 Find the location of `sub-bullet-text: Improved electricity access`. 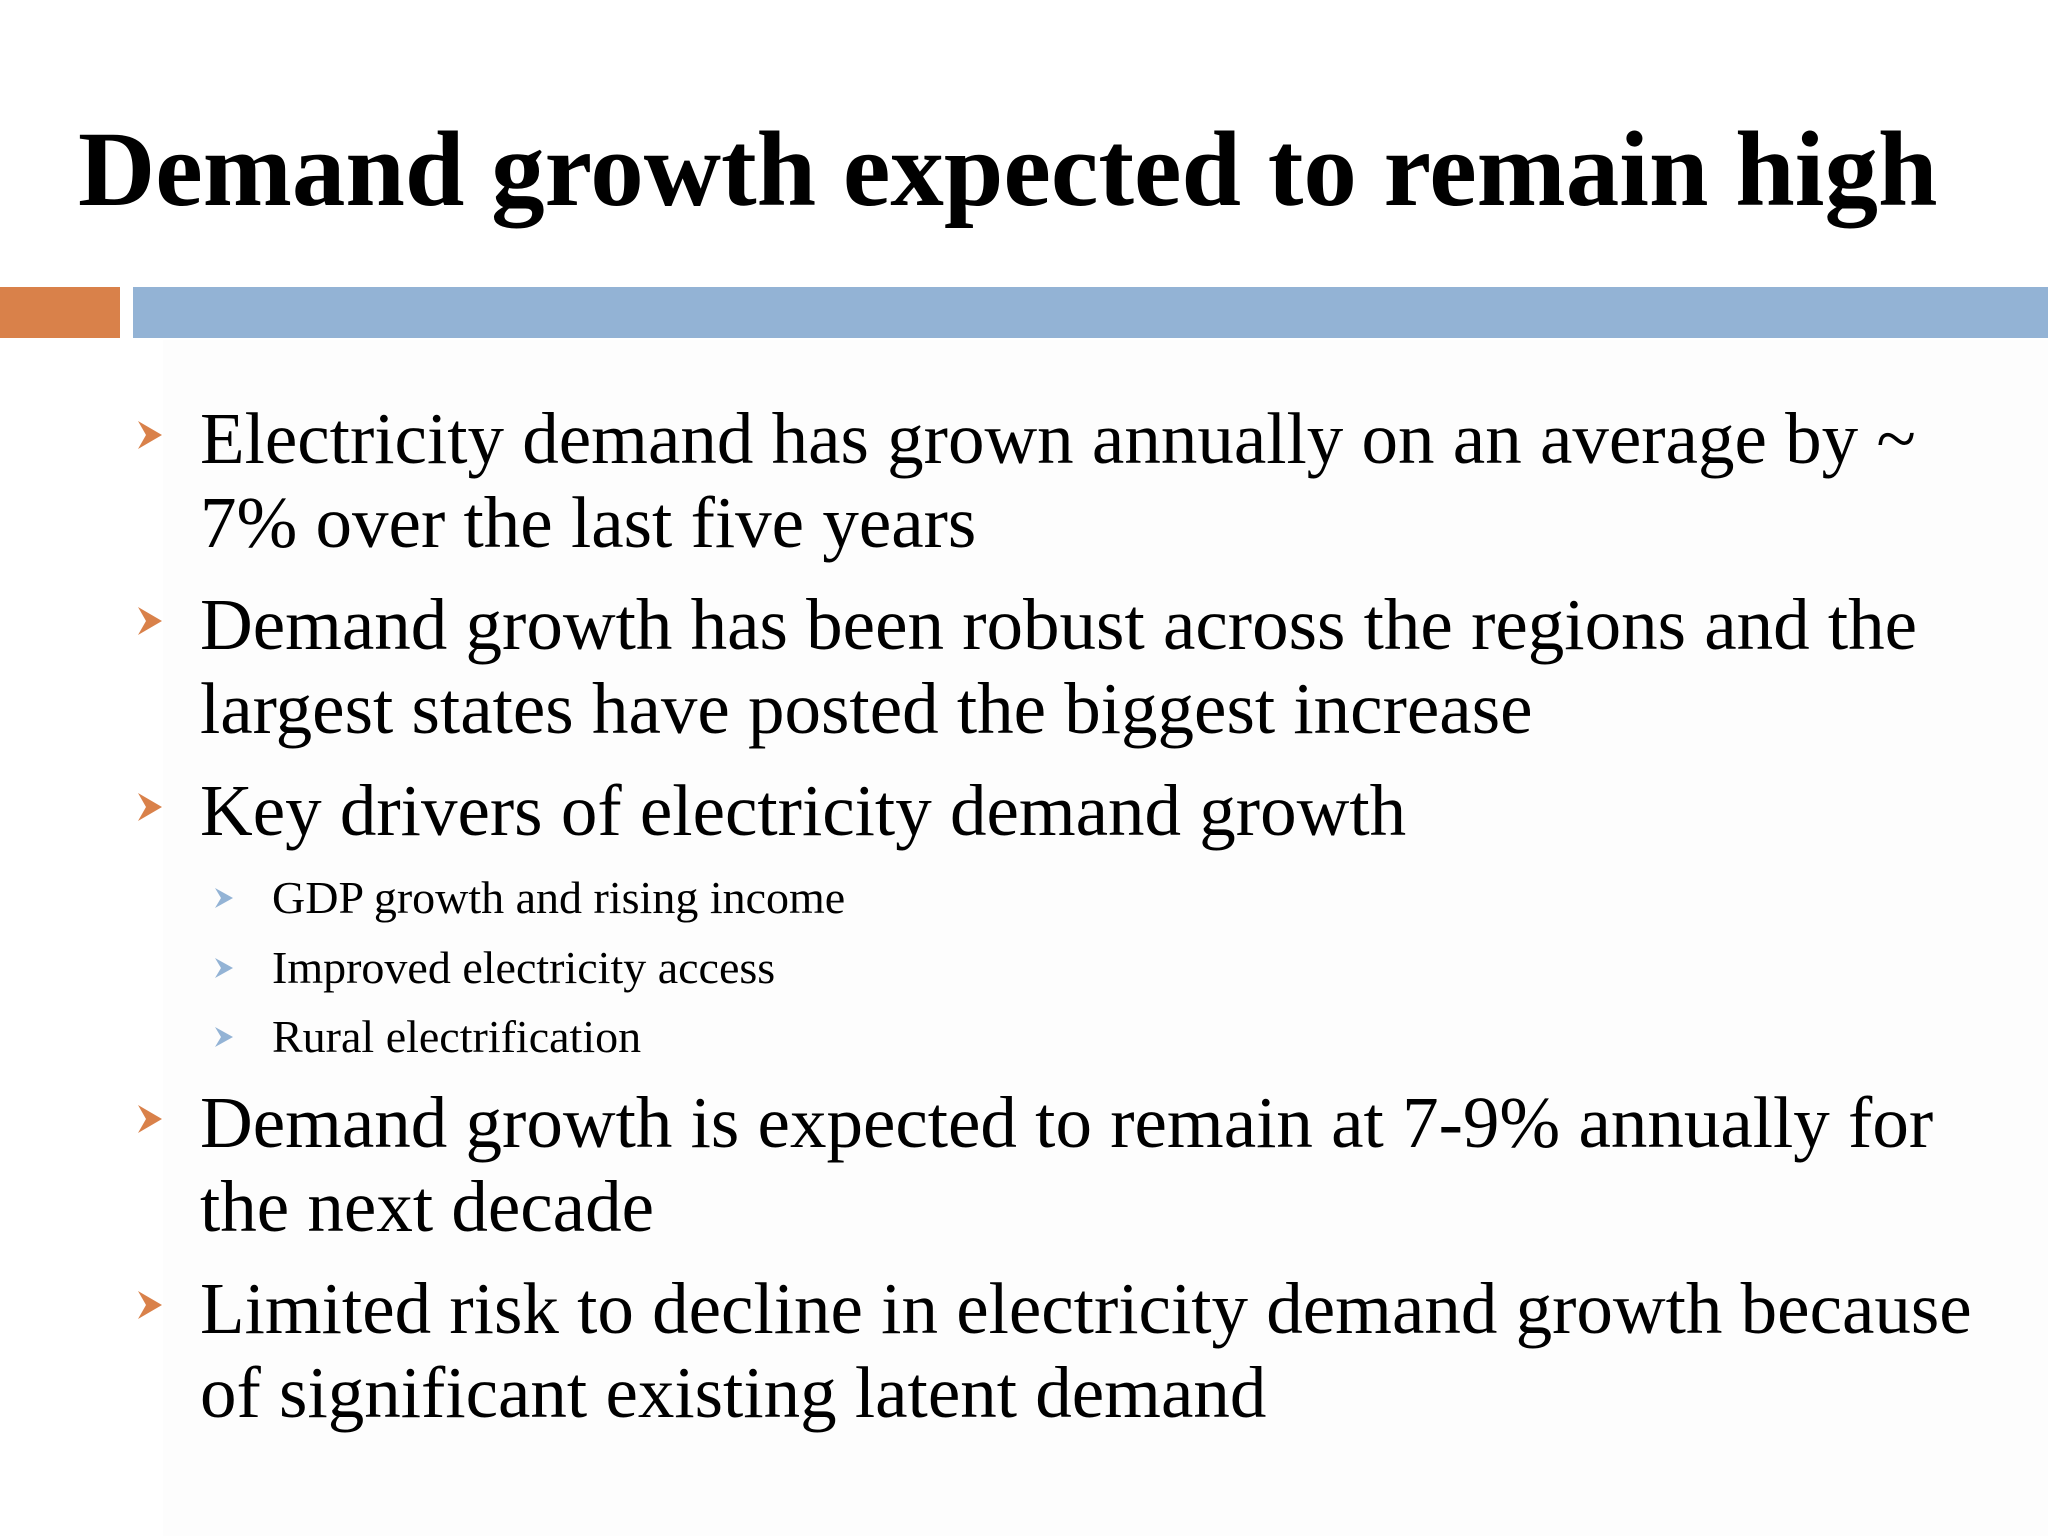

sub-bullet-text: Improved electricity access is located at coordinates (524, 967).